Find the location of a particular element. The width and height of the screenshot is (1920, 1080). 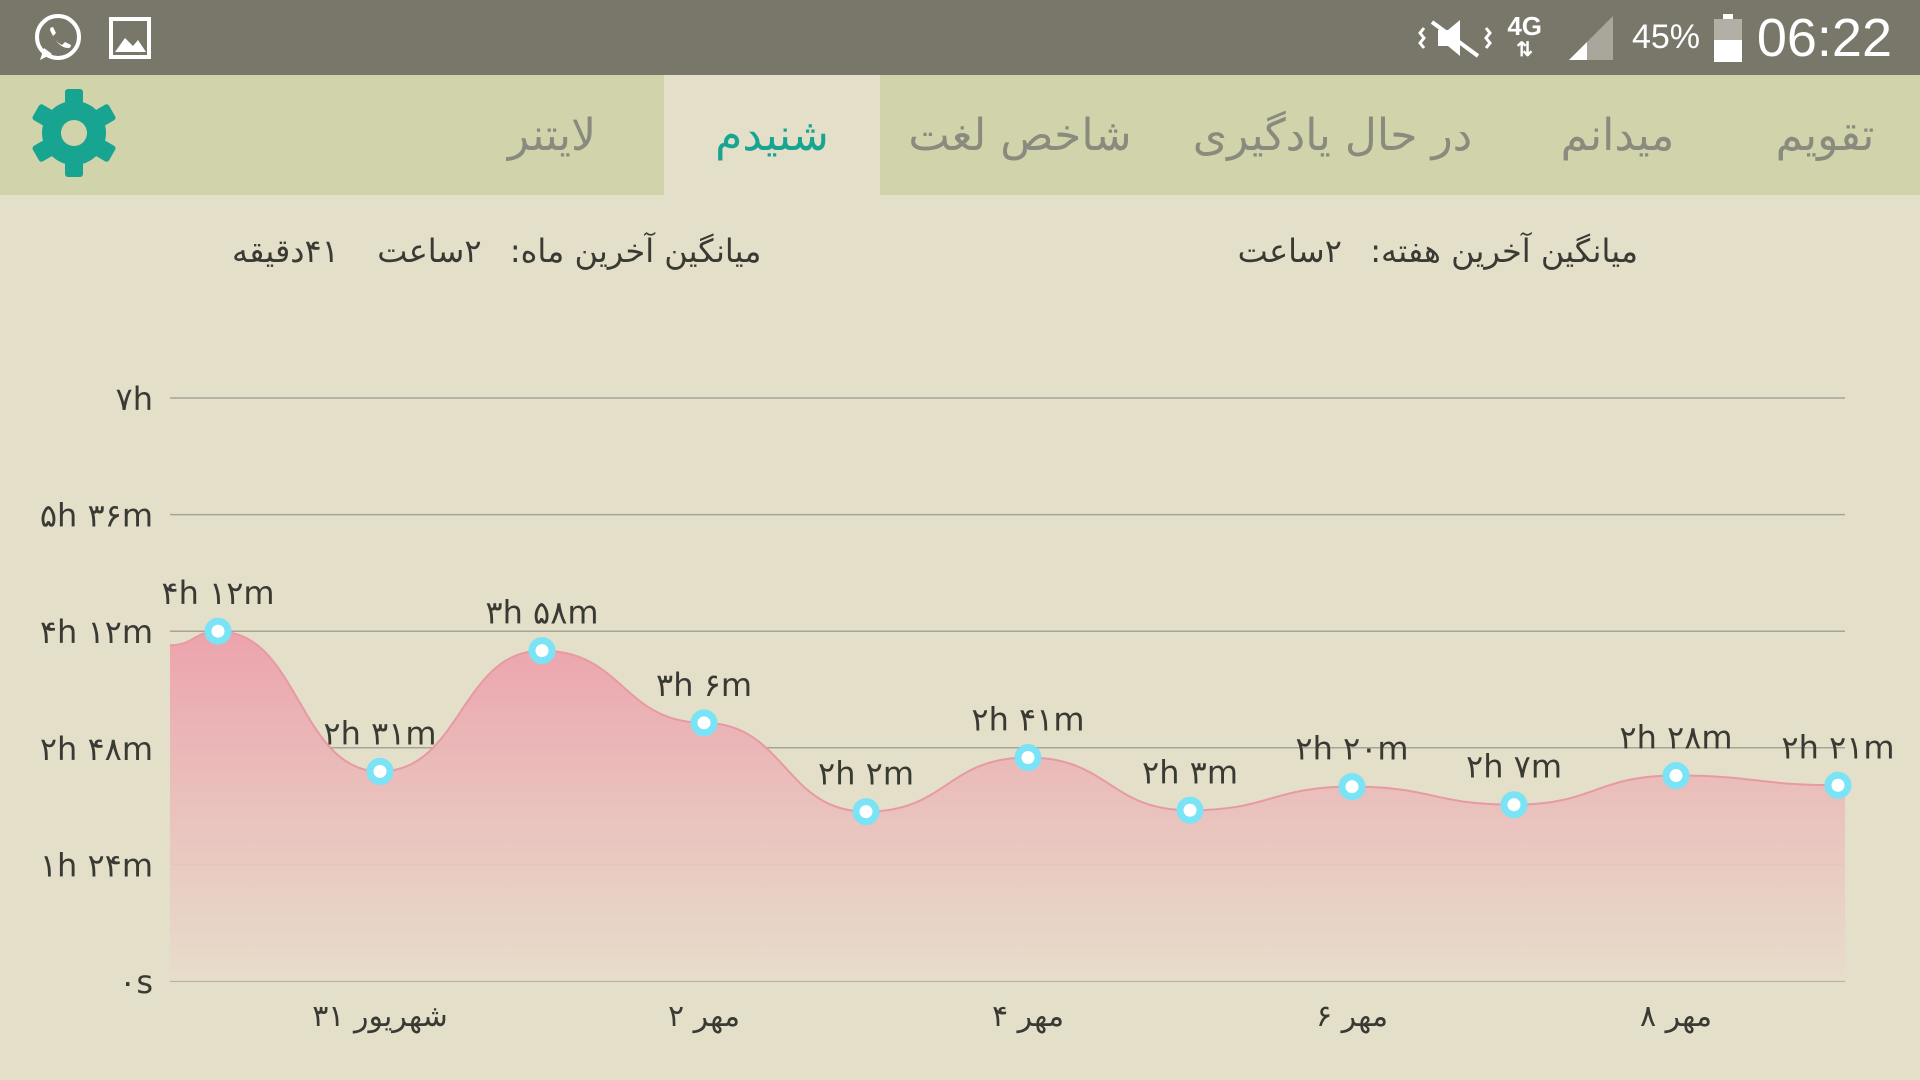

x-tick-label: ۶ مهر is located at coordinates (1352, 1016).